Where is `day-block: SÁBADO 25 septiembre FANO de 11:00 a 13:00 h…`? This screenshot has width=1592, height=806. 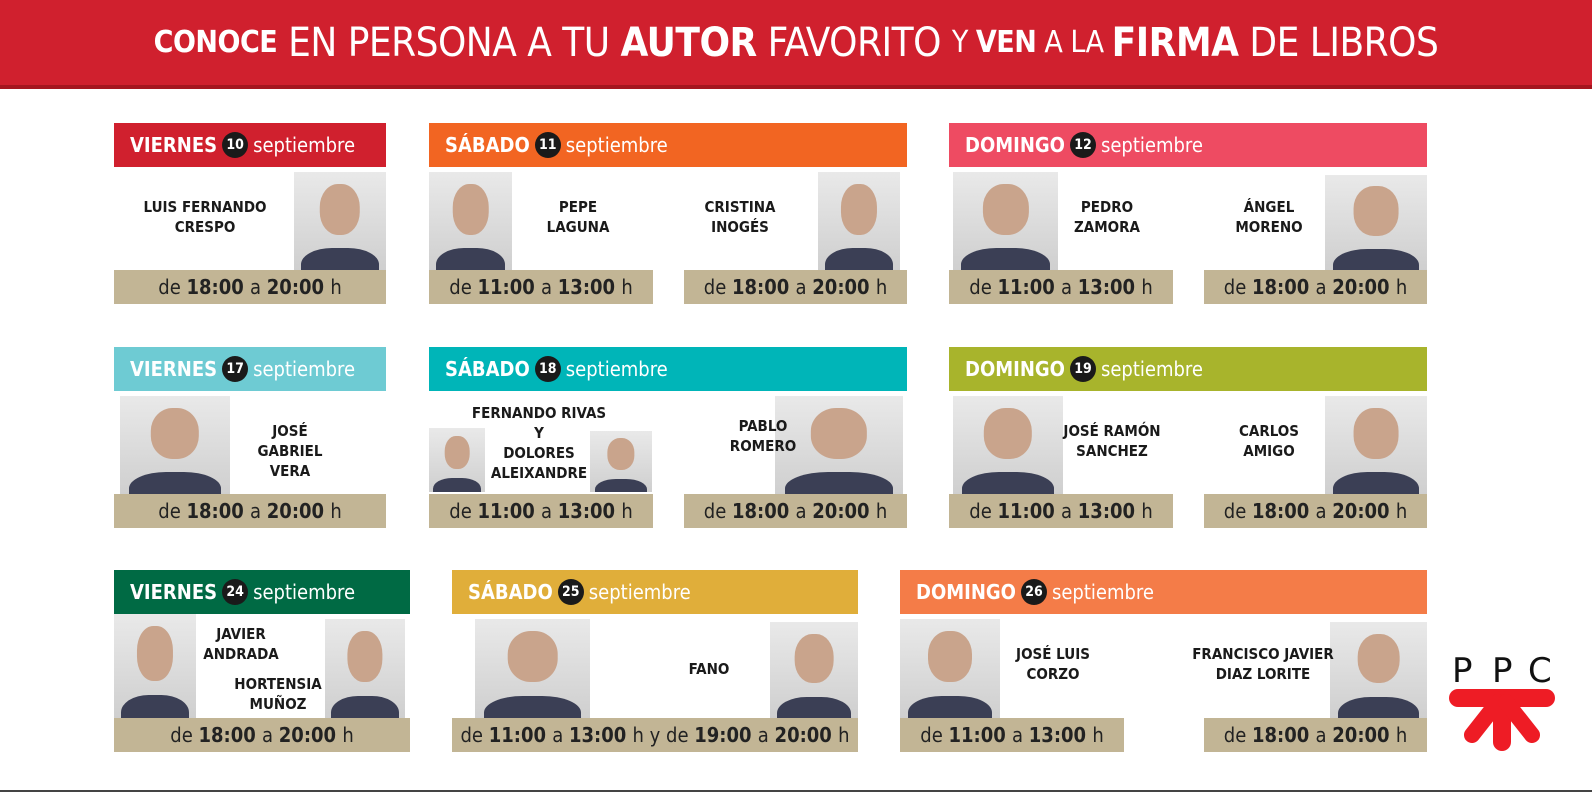 day-block: SÁBADO 25 septiembre FANO de 11:00 a 13:00 h… is located at coordinates (655, 661).